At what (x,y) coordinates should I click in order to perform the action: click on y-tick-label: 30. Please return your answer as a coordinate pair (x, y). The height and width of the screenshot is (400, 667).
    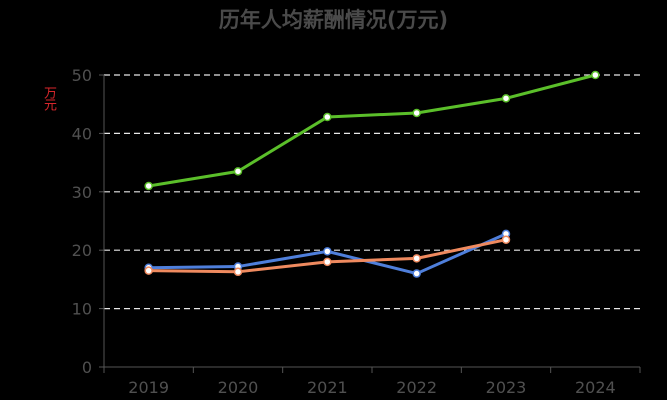
    Looking at the image, I should click on (82, 192).